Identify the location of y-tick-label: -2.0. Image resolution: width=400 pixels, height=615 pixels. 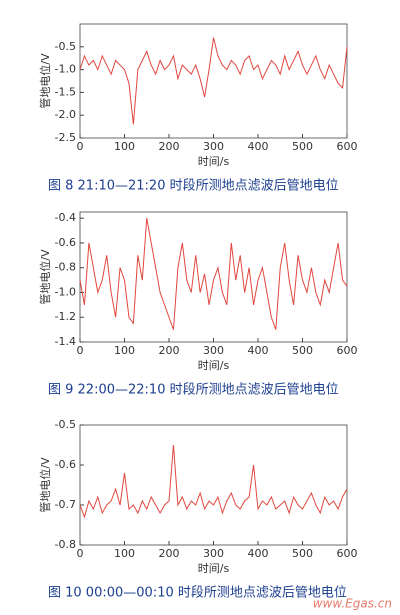
(65, 114).